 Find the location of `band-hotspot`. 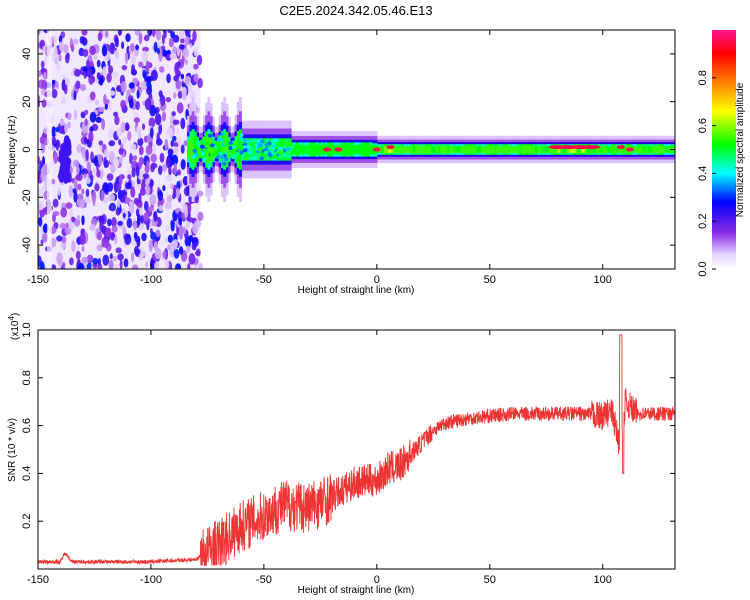

band-hotspot is located at coordinates (620, 147).